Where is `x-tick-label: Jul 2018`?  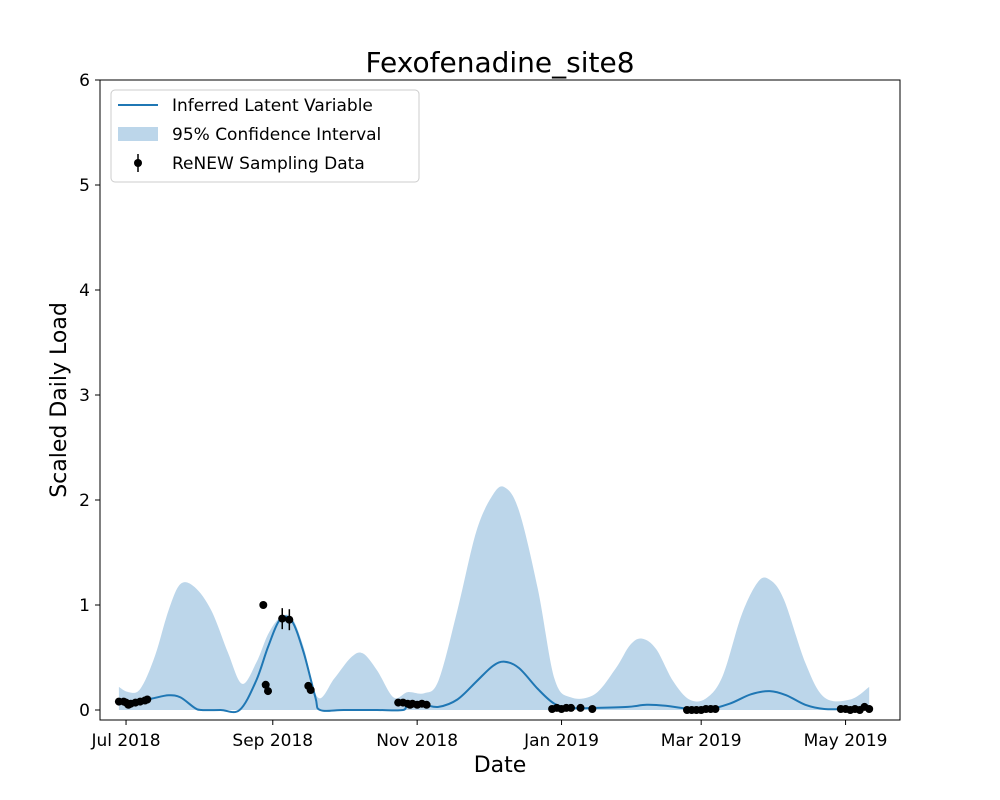 x-tick-label: Jul 2018 is located at coordinates (125, 741).